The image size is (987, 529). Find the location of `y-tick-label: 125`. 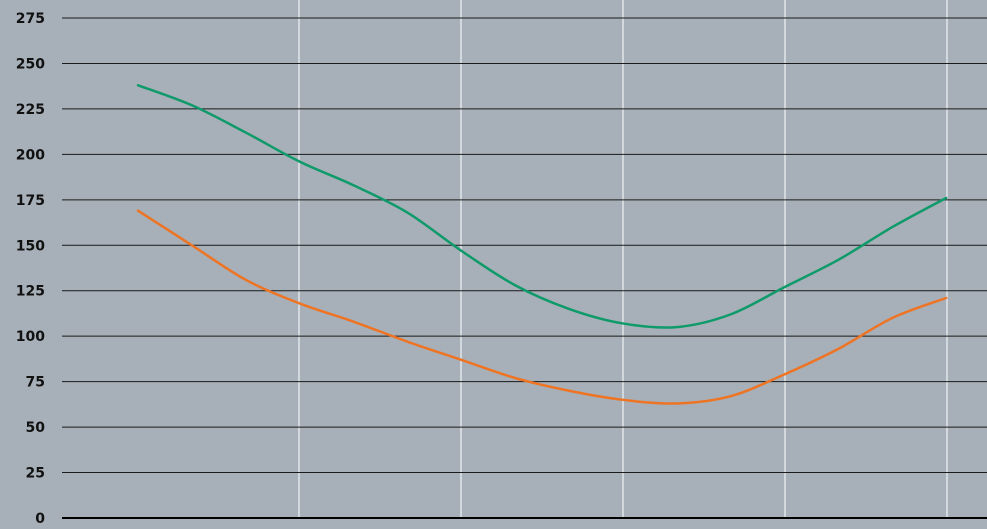

y-tick-label: 125 is located at coordinates (30, 292).